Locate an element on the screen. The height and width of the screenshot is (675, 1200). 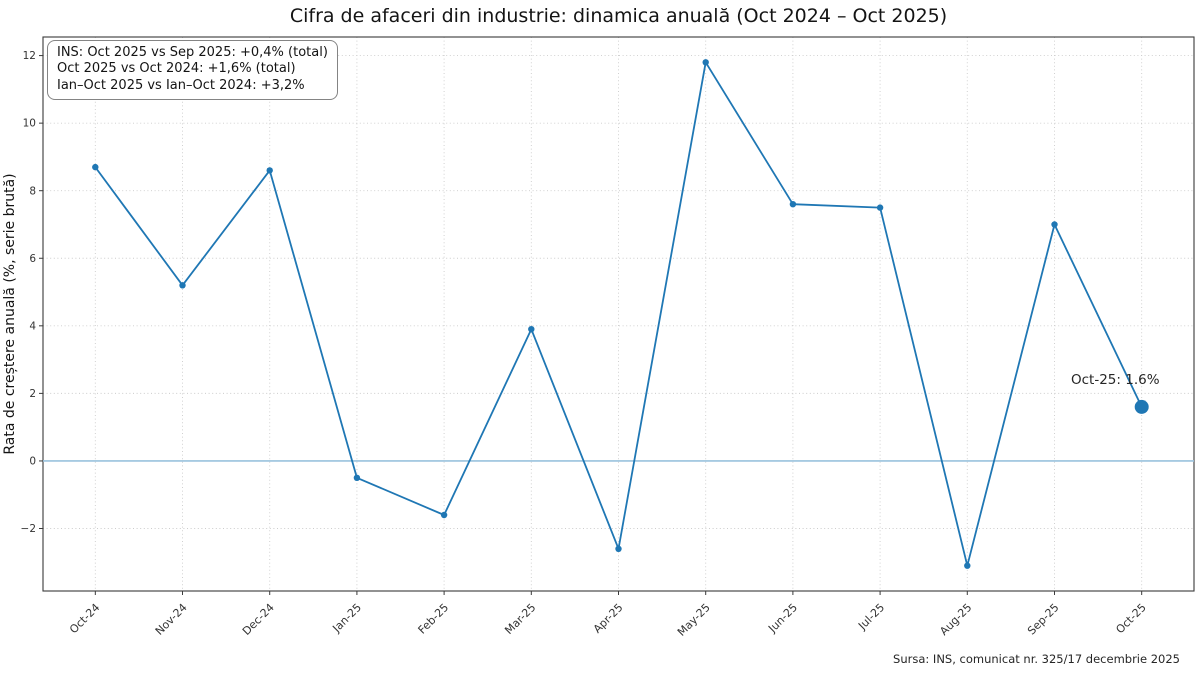
x-tick-label: Mar-25 is located at coordinates (520, 619).